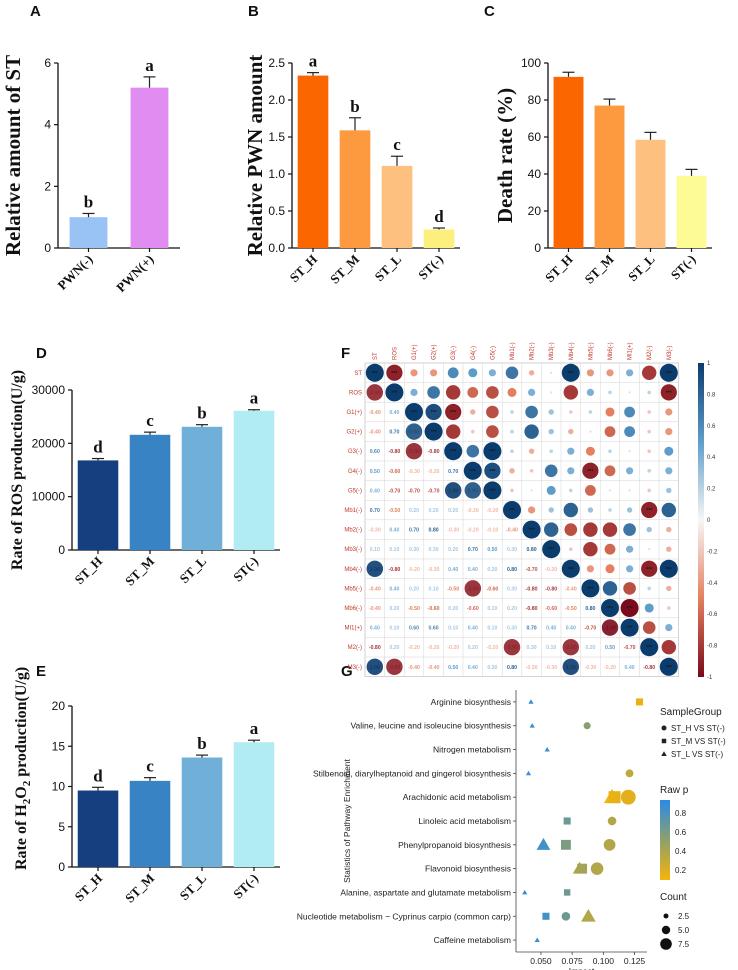 The image size is (738, 970). What do you see at coordinates (355, 472) in the screenshot?
I see `corr-row-label: G4(-)` at bounding box center [355, 472].